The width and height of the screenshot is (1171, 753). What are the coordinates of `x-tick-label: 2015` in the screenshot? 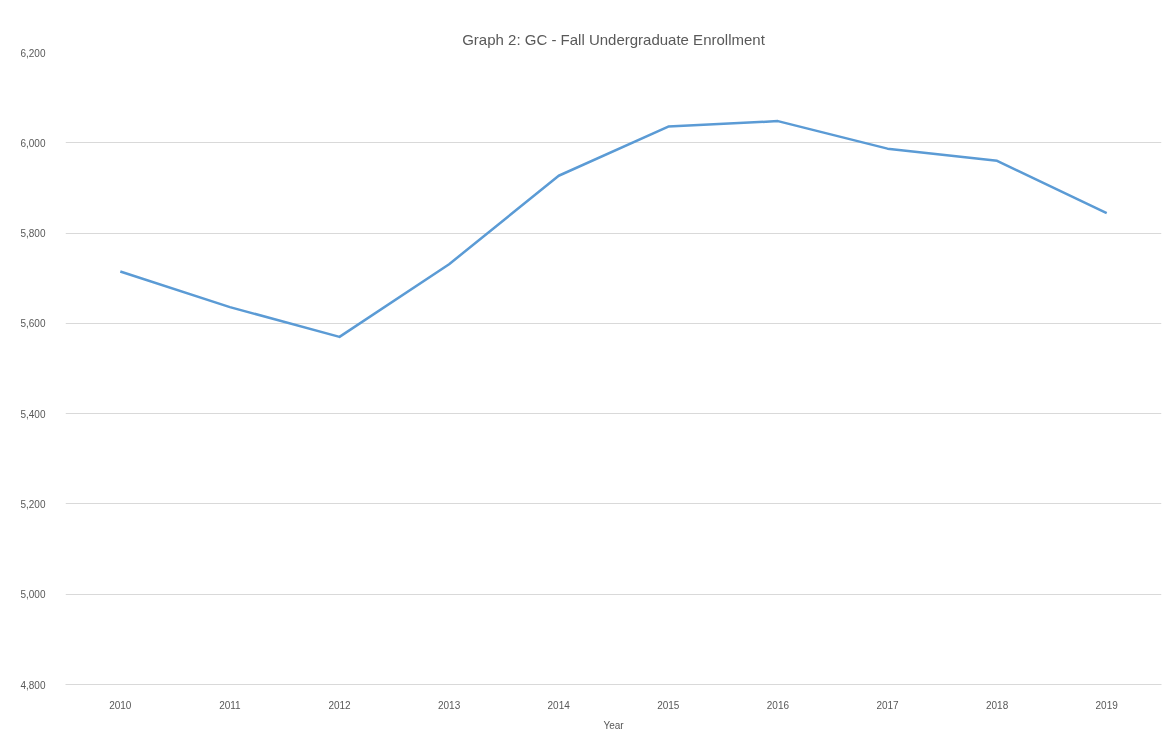 It's located at (668, 705).